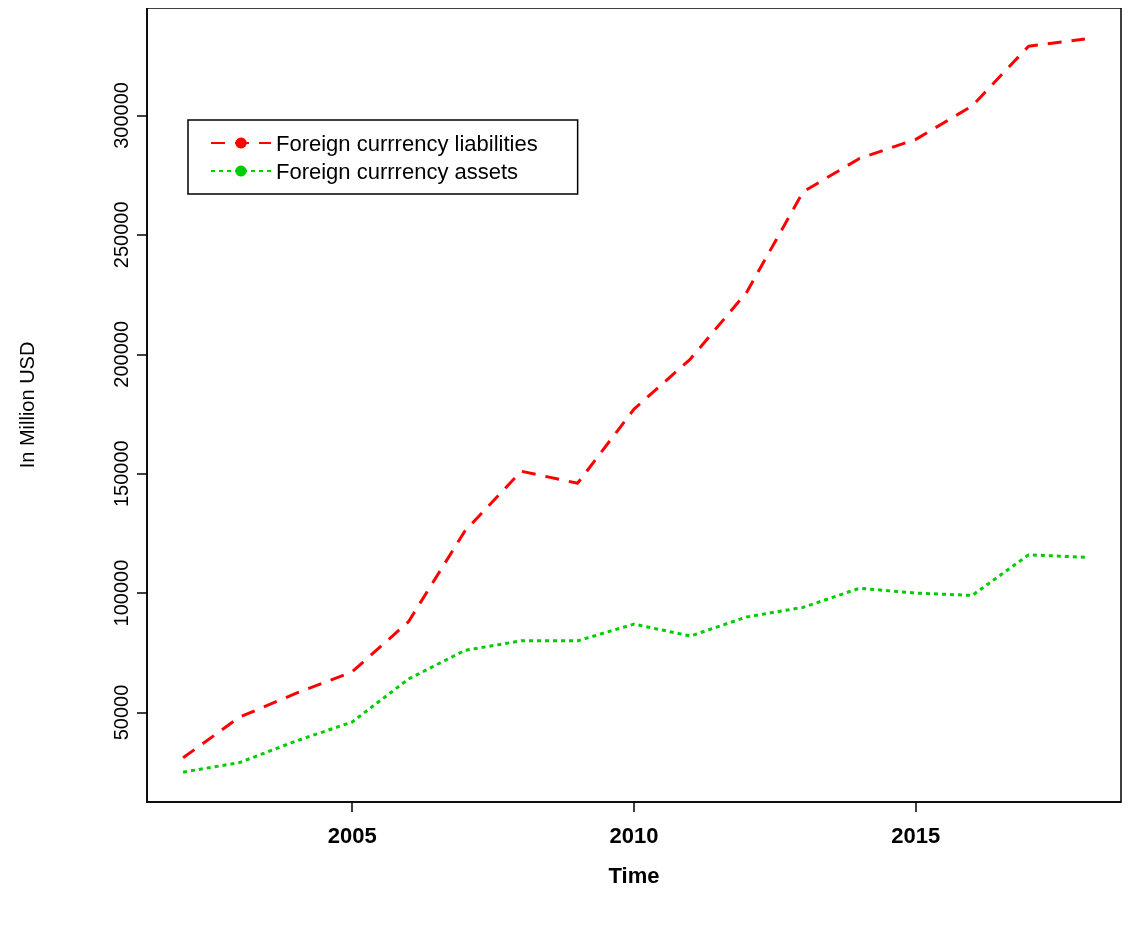 This screenshot has width=1131, height=930. What do you see at coordinates (121, 474) in the screenshot?
I see `y-tick-label: 150000` at bounding box center [121, 474].